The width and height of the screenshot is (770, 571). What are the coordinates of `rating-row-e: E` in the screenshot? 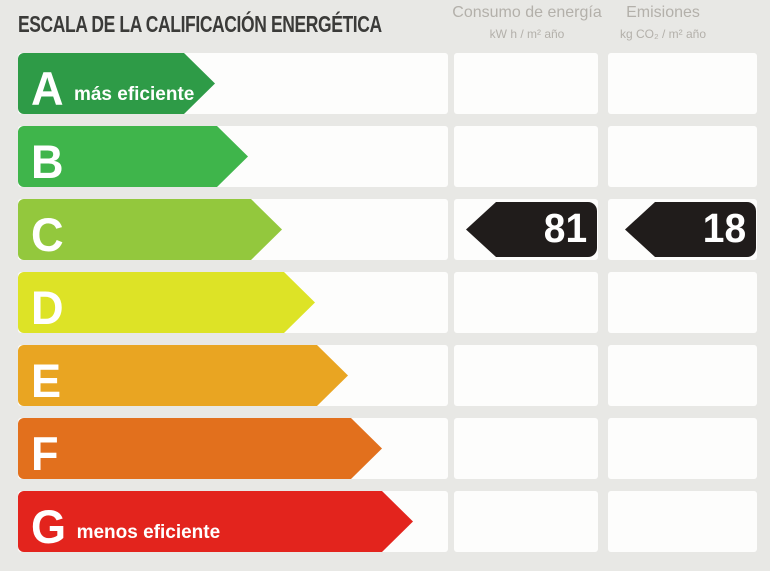 It's located at (387, 375).